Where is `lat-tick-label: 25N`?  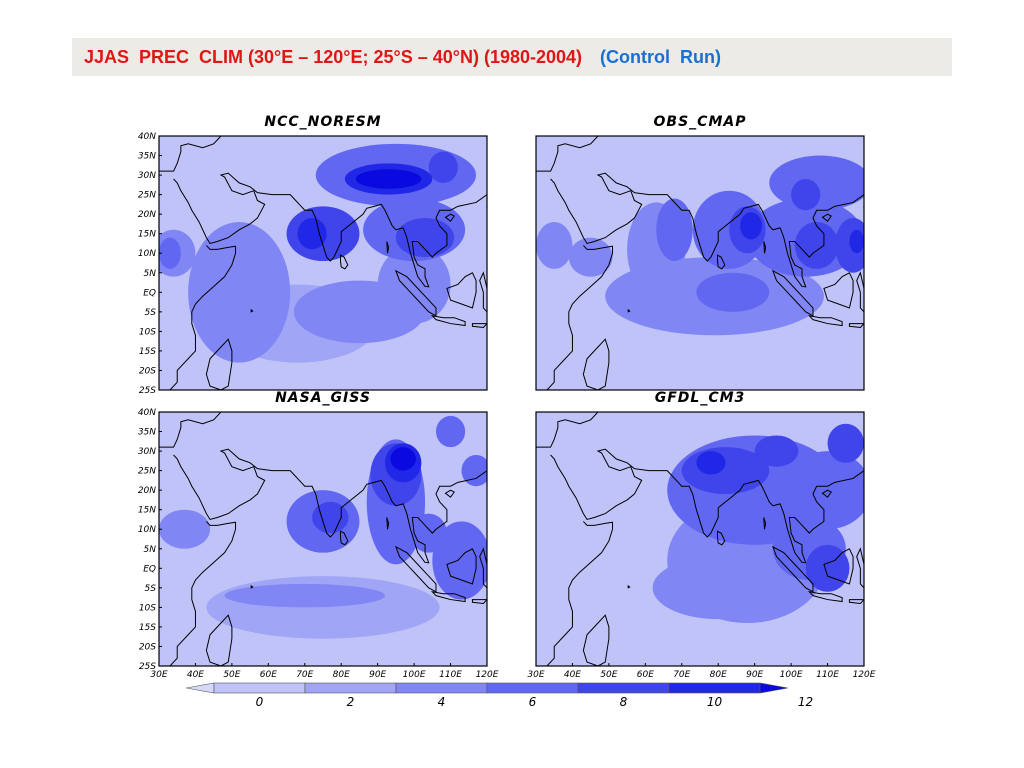
lat-tick-label: 25N is located at coordinates (147, 196).